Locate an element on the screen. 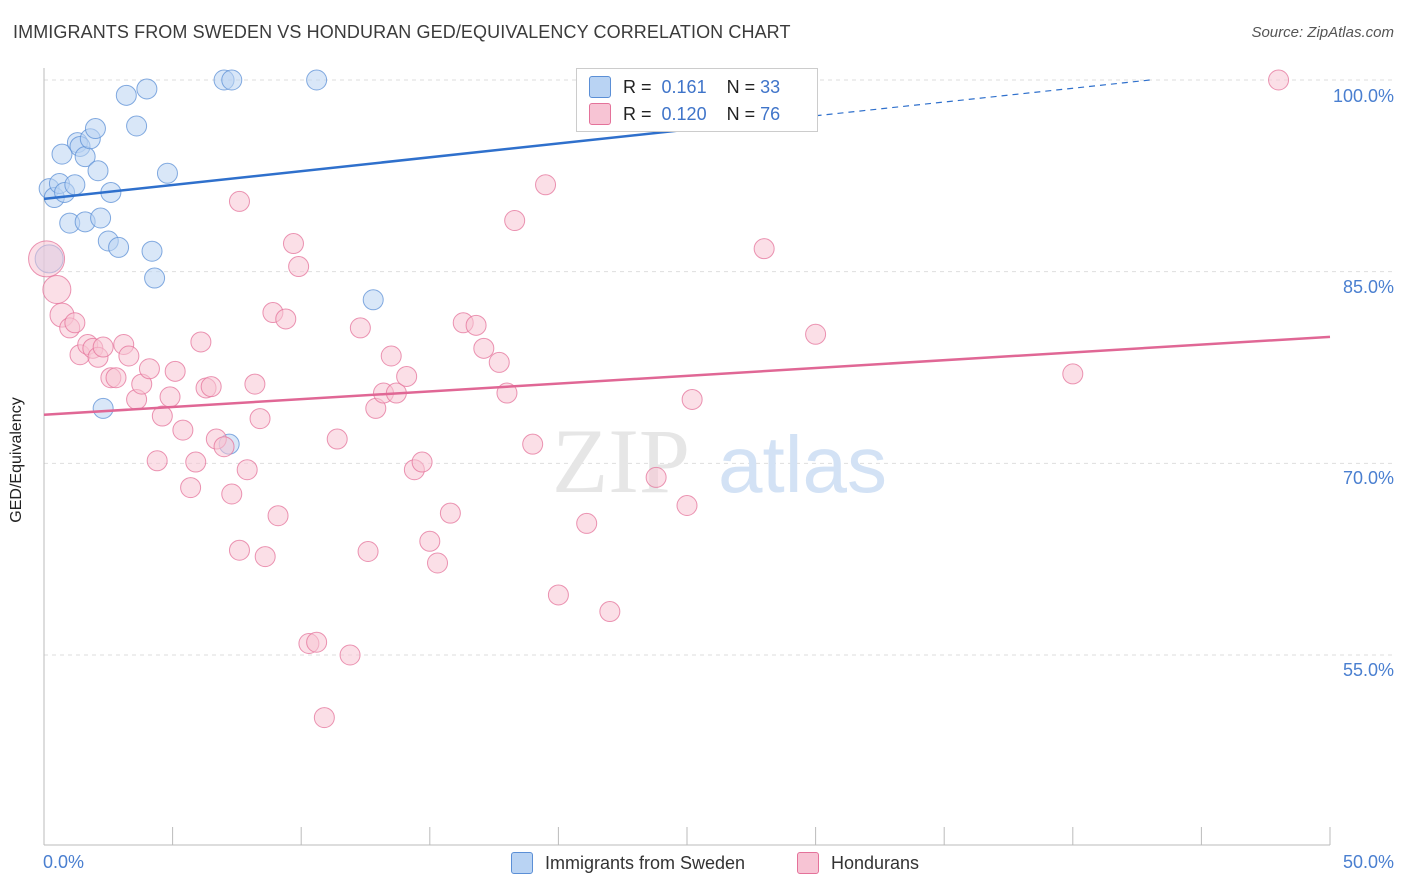 The height and width of the screenshot is (892, 1406). x-tick-label-0: 0.0% is located at coordinates (64, 862).